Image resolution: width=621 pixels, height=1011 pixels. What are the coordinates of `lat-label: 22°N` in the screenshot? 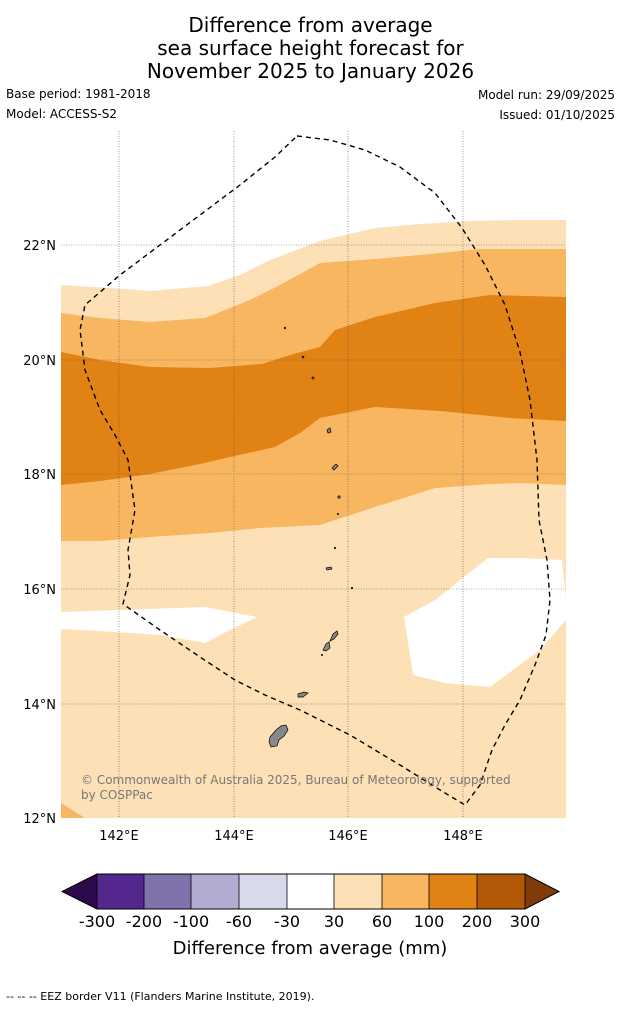 It's located at (39, 246).